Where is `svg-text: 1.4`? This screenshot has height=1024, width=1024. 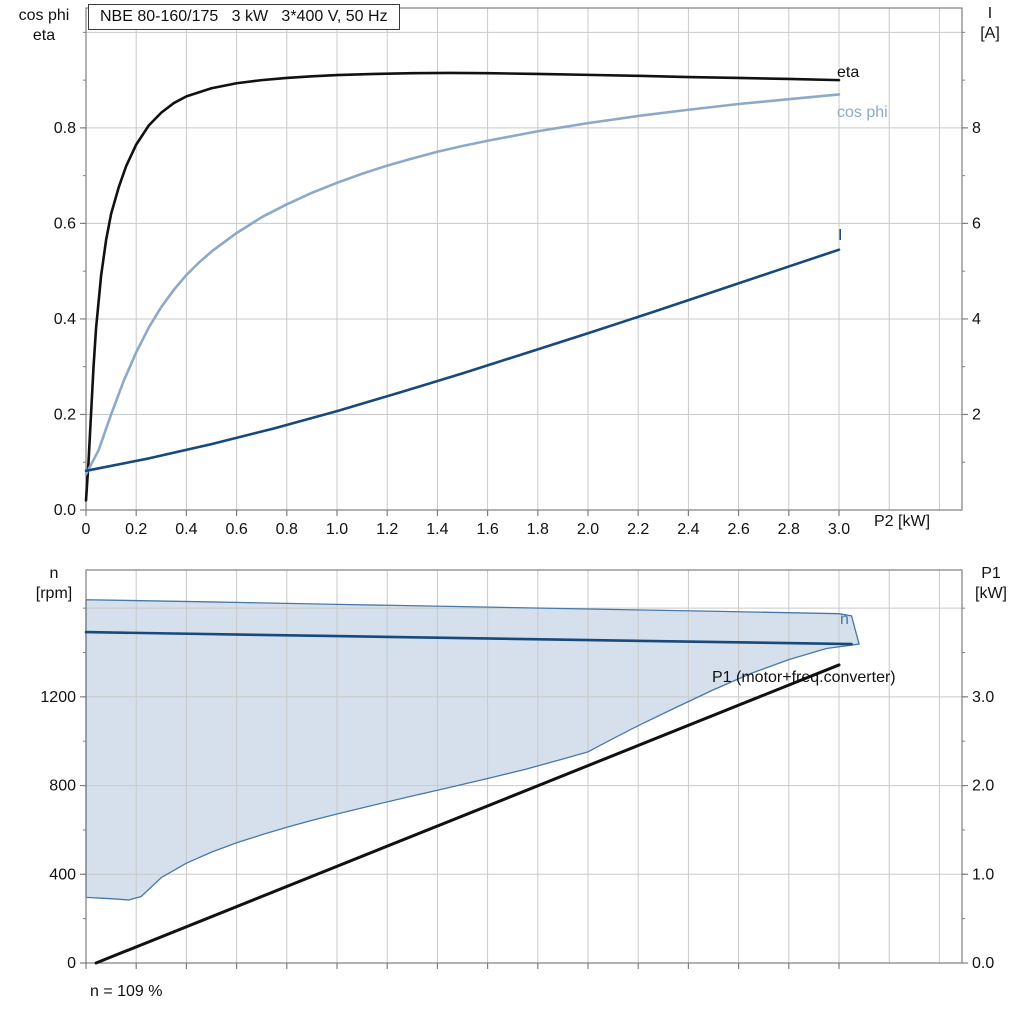
svg-text: 1.4 is located at coordinates (437, 529).